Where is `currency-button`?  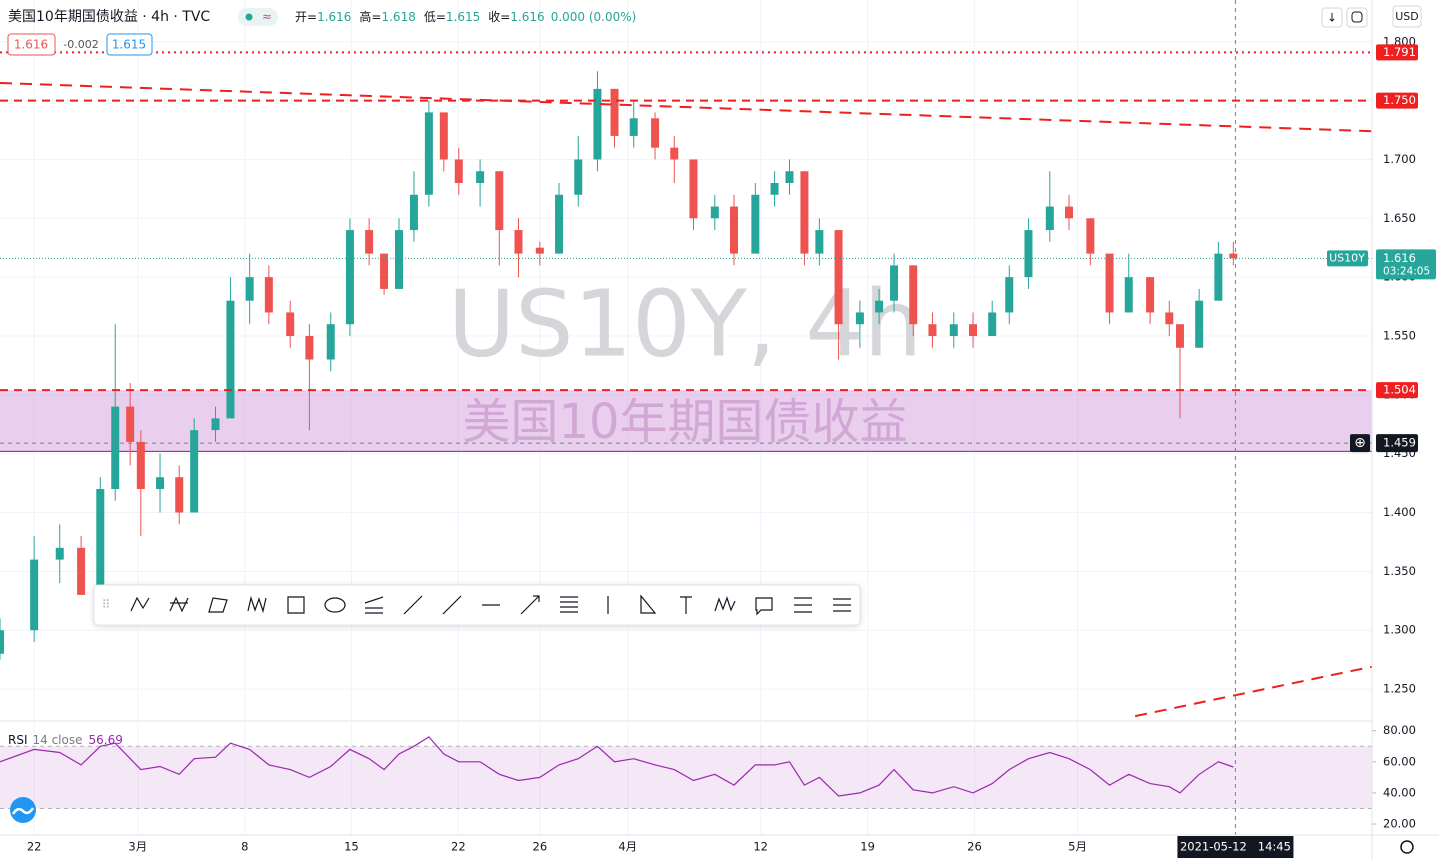
currency-button is located at coordinates (1407, 16).